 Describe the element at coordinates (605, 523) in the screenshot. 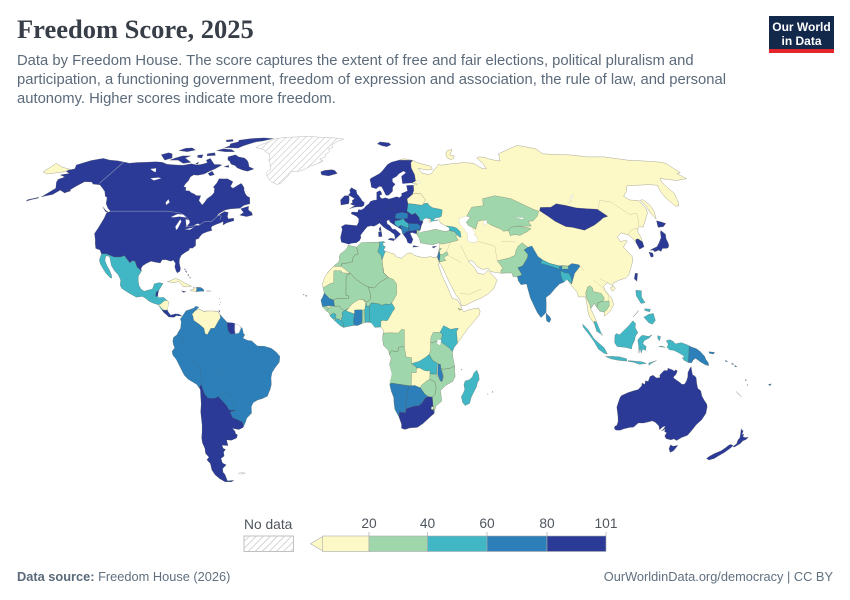

I see `svg-text: 101` at that location.